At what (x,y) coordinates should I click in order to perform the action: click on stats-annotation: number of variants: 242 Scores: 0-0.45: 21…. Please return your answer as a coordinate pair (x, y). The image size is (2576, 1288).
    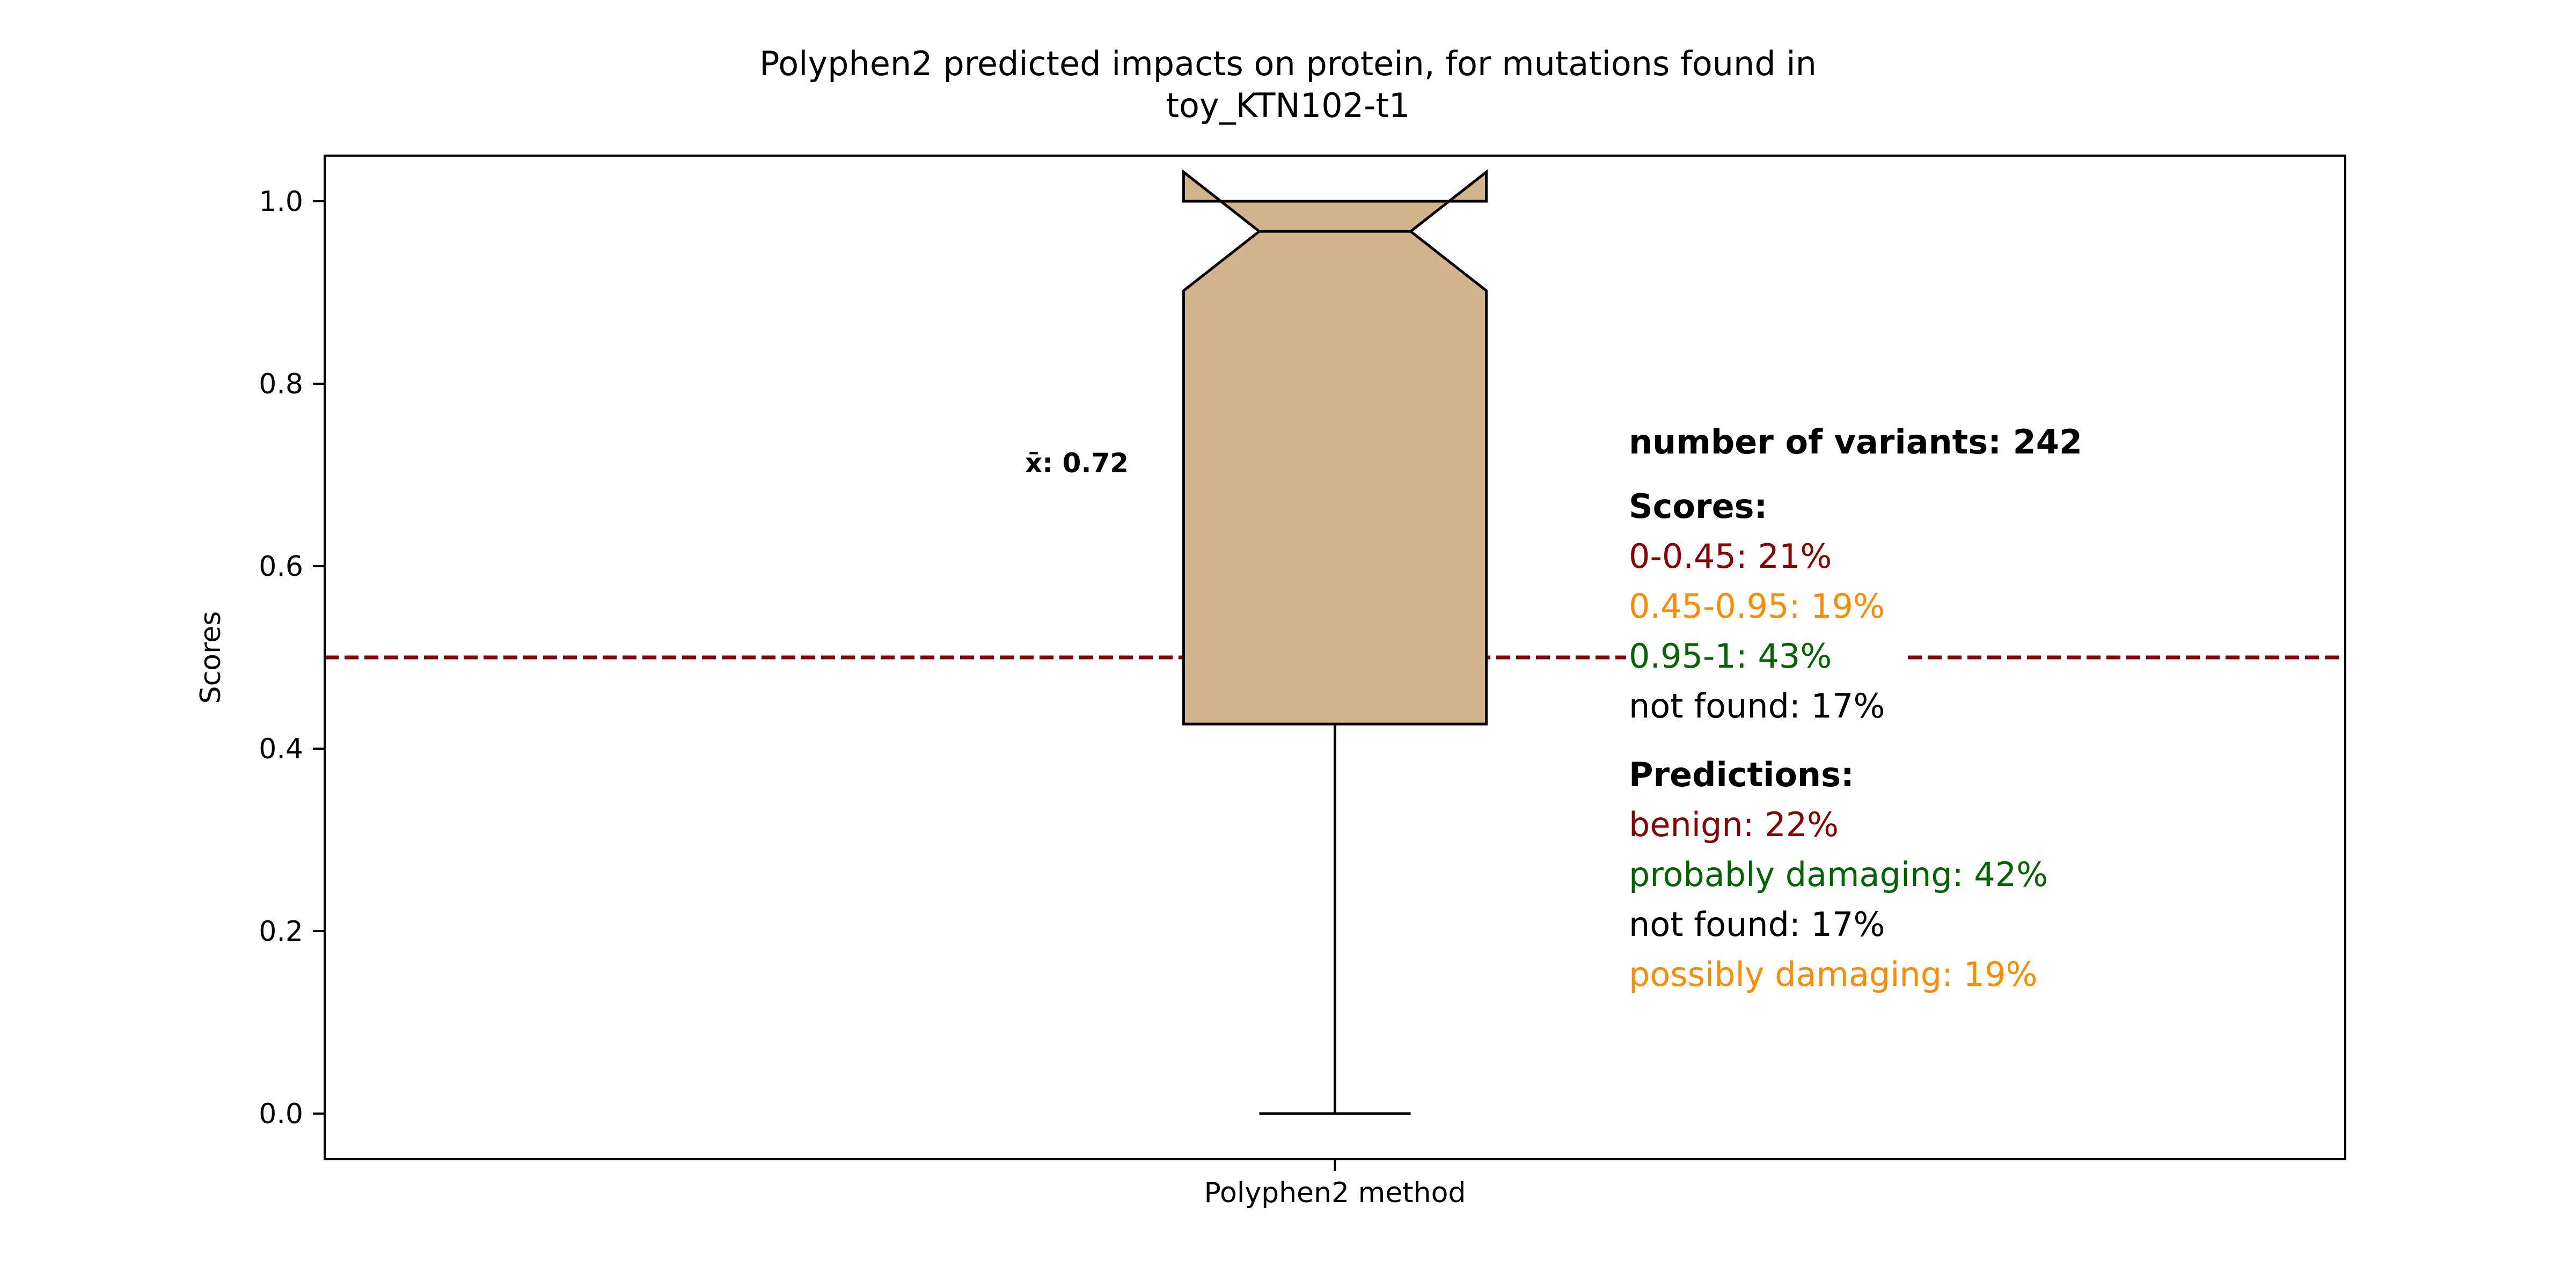
    Looking at the image, I should click on (1855, 708).